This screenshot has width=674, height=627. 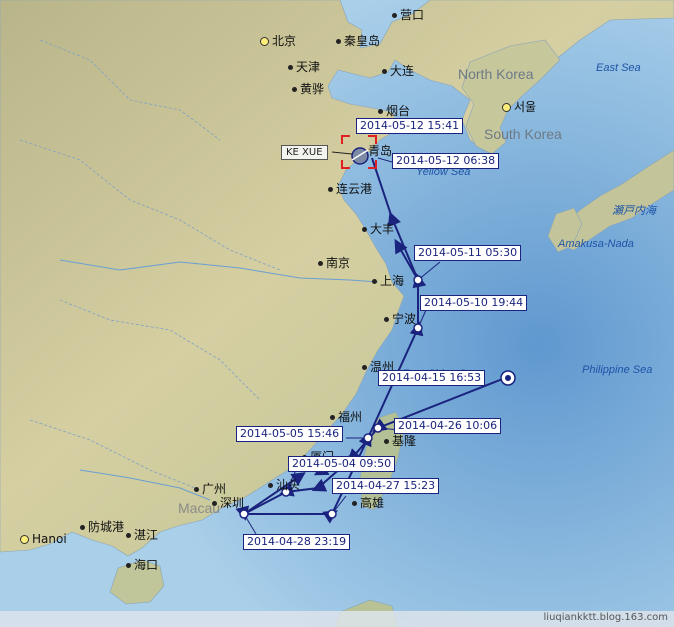 I want to click on city-label: 宁波, so click(x=400, y=319).